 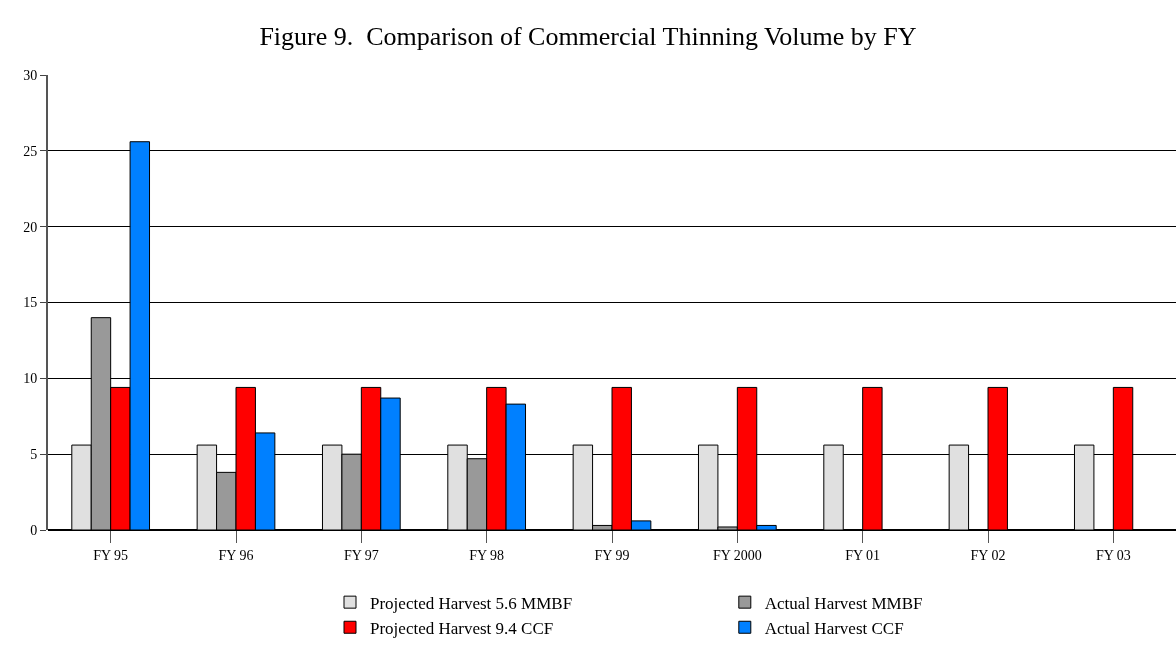 What do you see at coordinates (863, 555) in the screenshot?
I see `x-tick-label: FY 01` at bounding box center [863, 555].